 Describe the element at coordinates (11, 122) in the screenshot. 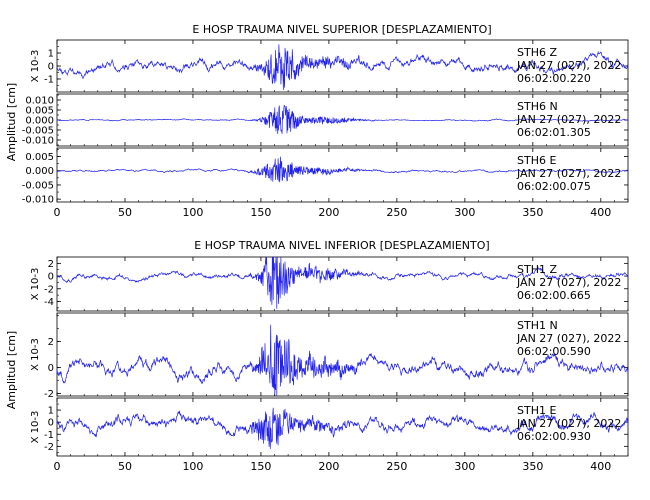

I see `ylabel-superior: Amplitud [cm]` at that location.